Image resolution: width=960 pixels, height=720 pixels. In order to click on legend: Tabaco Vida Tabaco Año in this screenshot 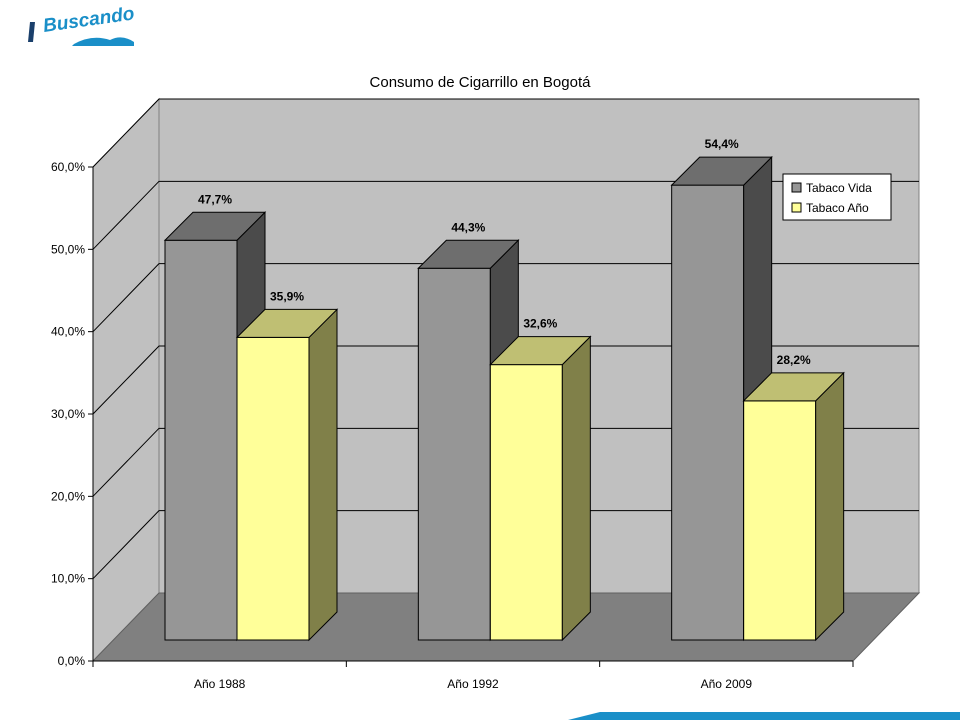, I will do `click(837, 197)`.